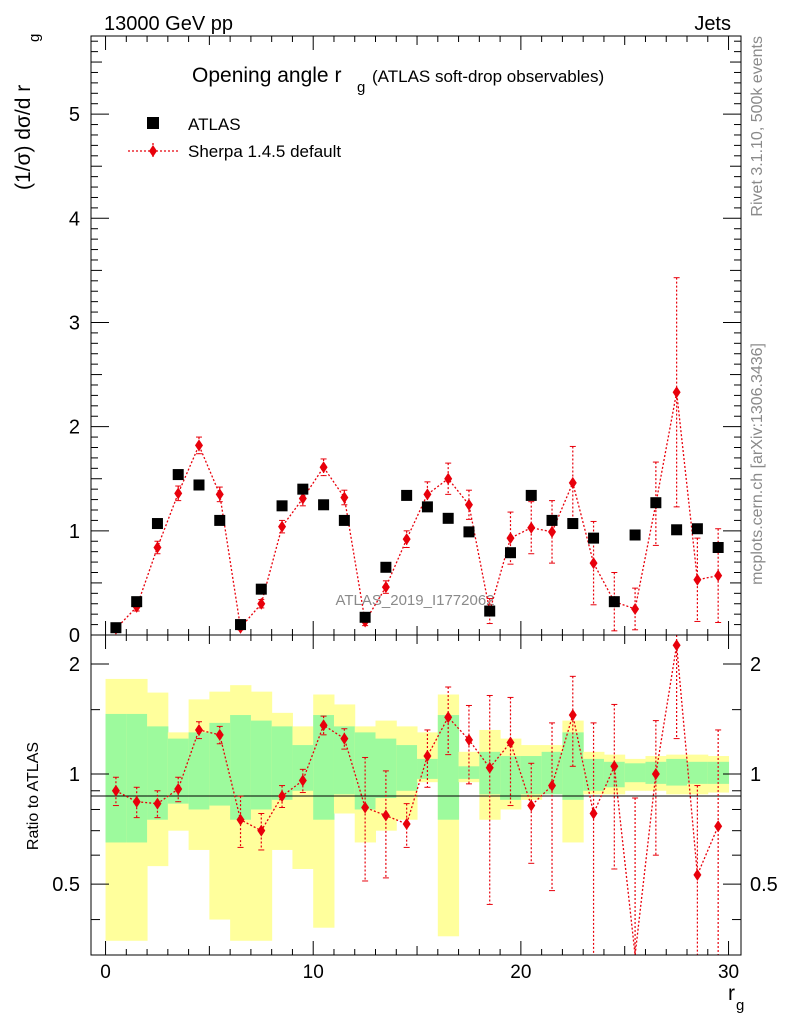 This screenshot has height=1024, width=786. I want to click on legend-atlas-label: ATLAS, so click(214, 124).